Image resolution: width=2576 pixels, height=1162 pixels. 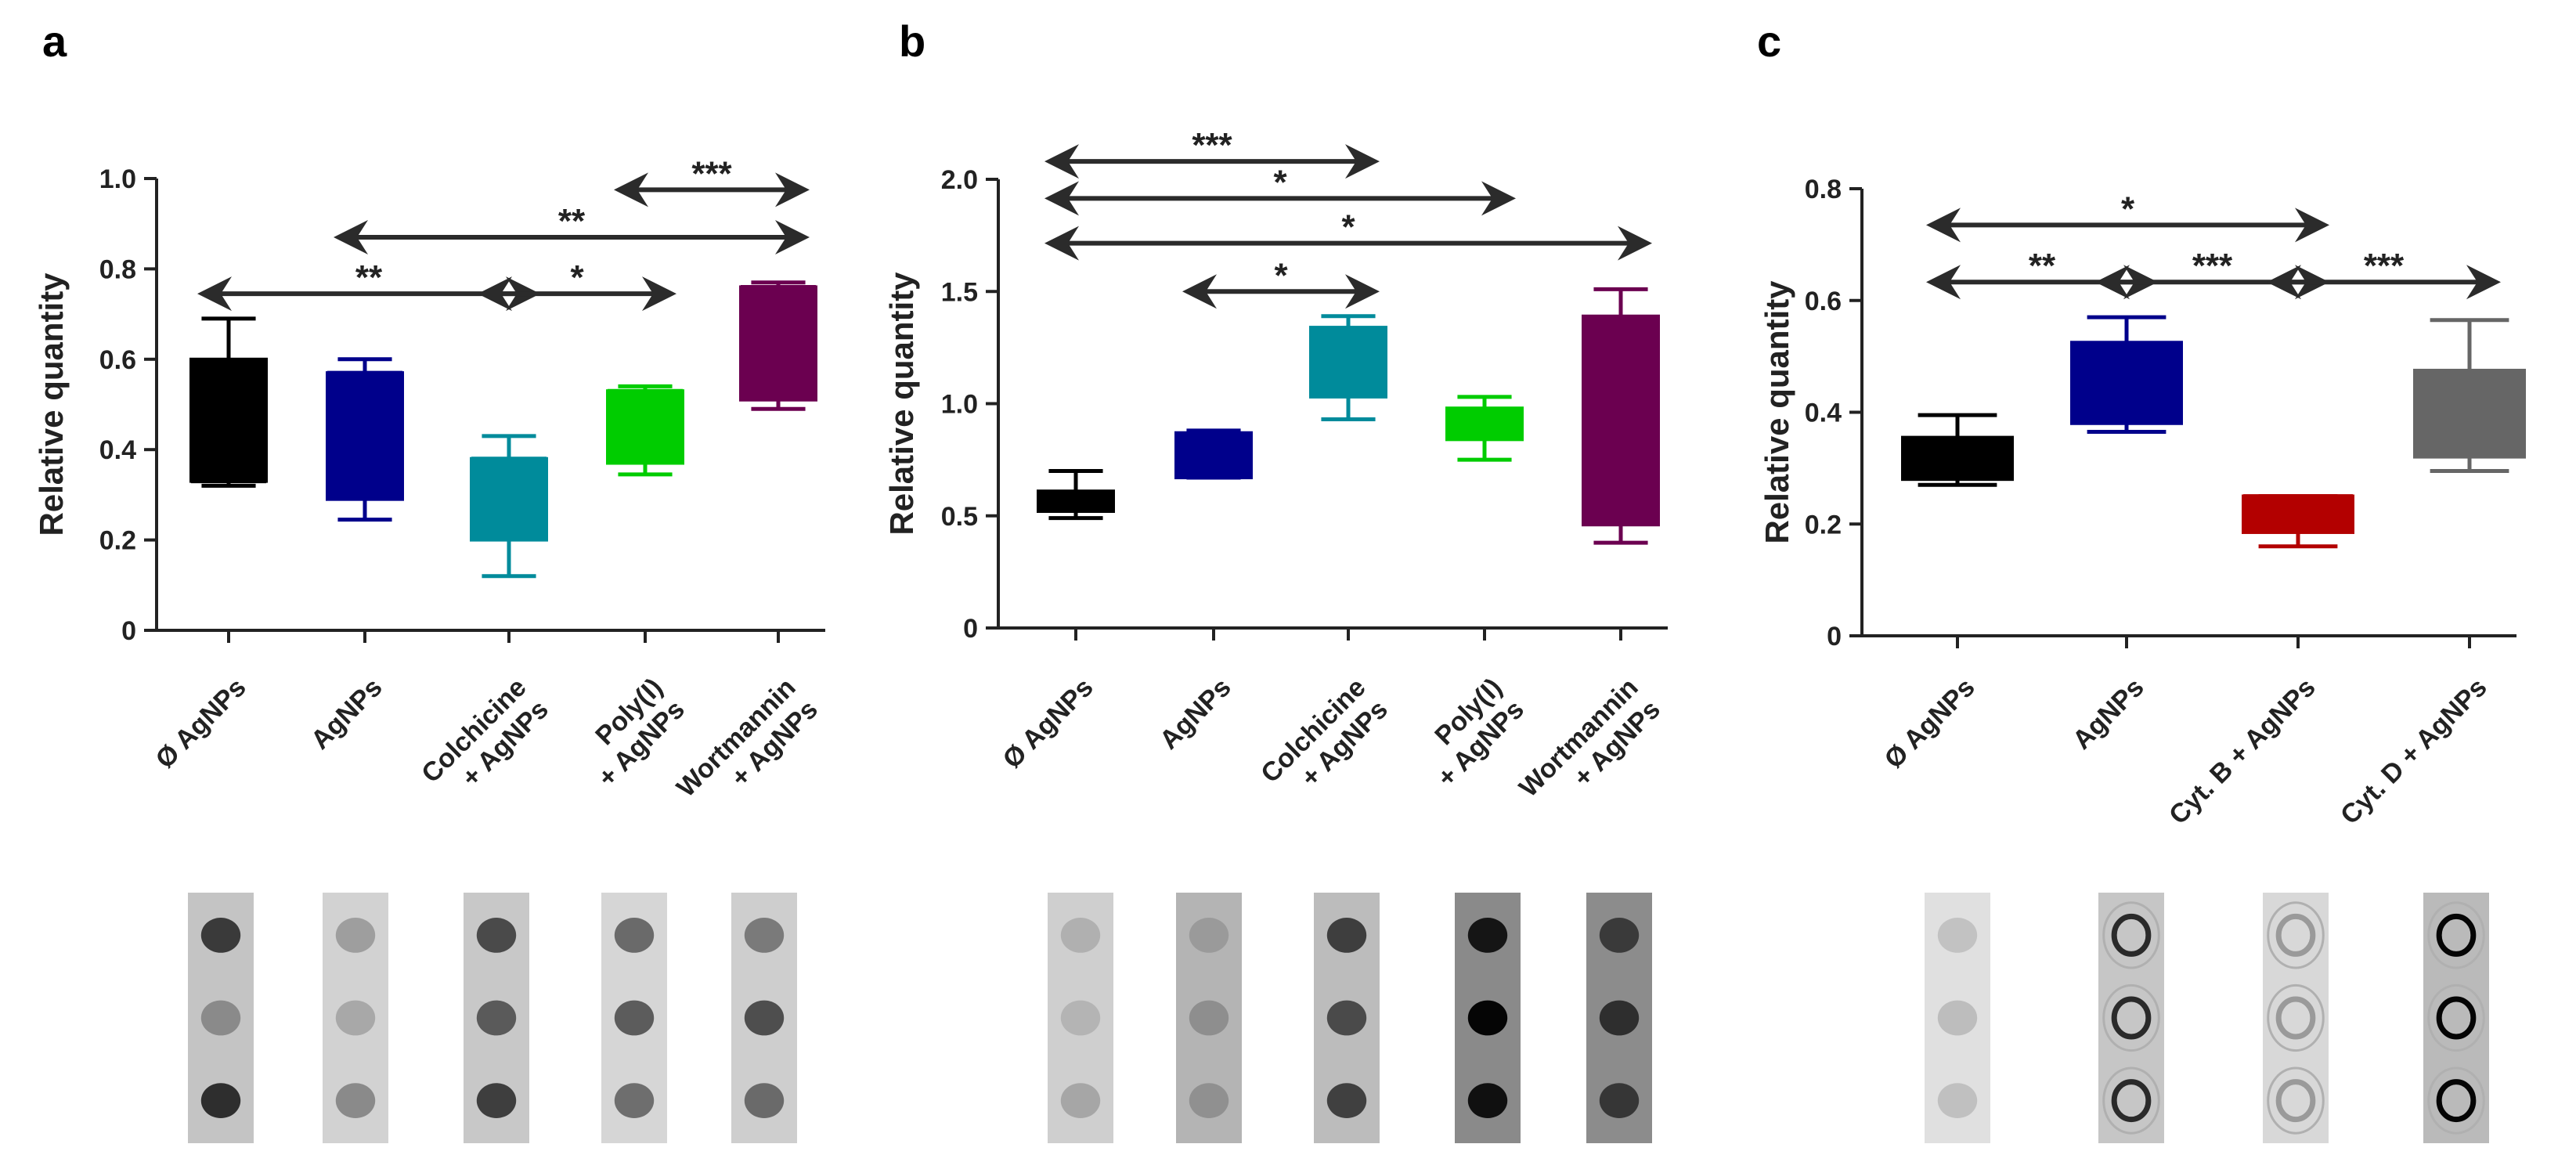 I want to click on x-category-label: Cyt. D + AgNPs, so click(x=2414, y=752).